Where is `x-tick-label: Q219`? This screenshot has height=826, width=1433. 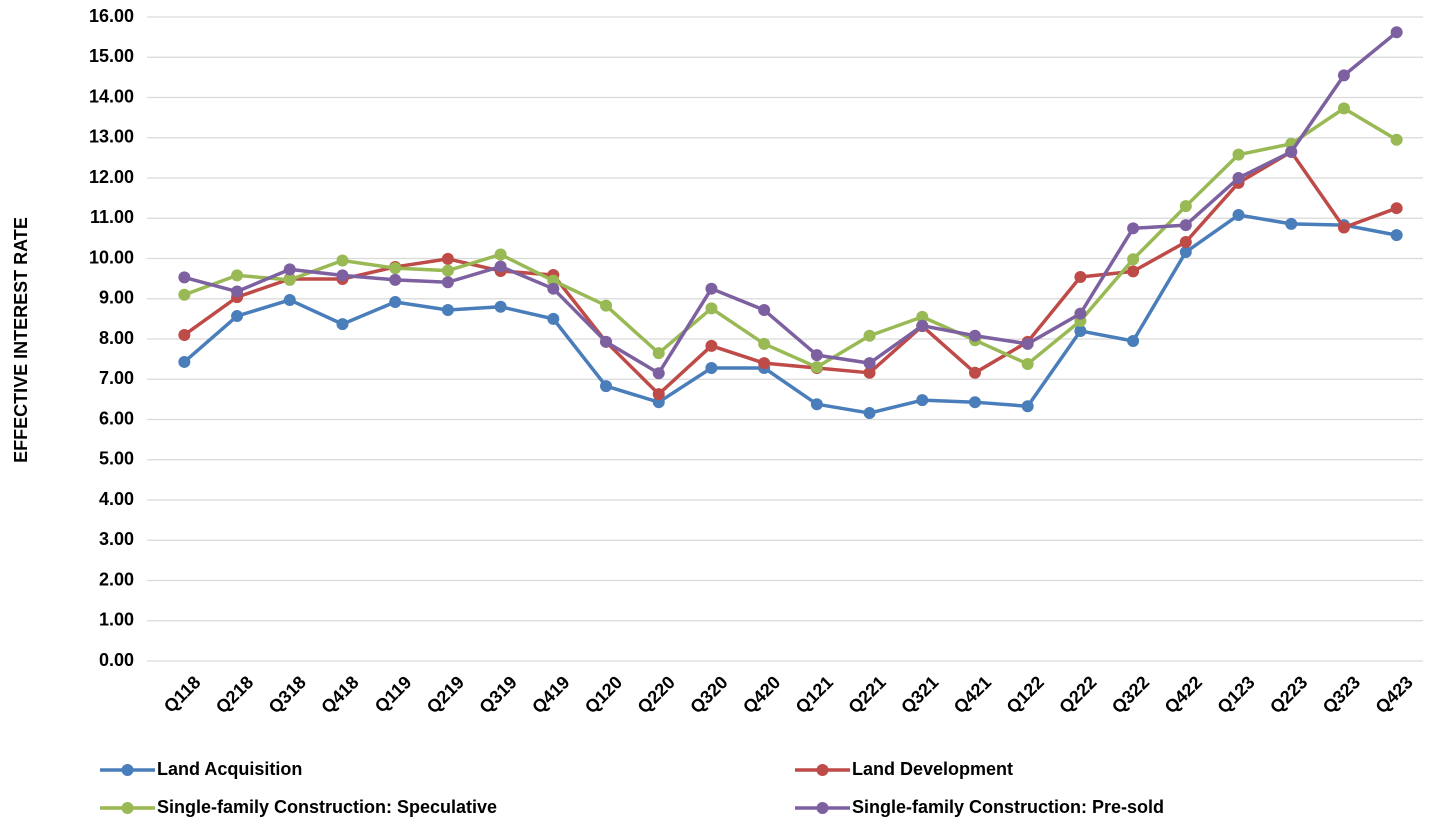
x-tick-label: Q219 is located at coordinates (445, 694).